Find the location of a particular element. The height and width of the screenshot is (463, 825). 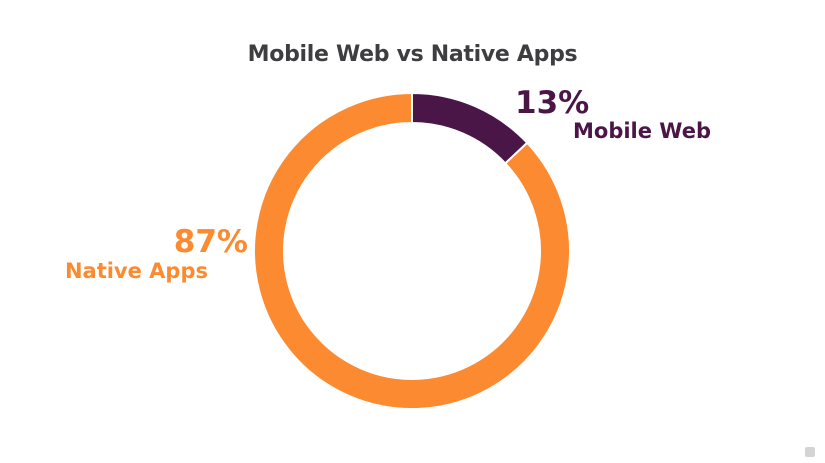

slice-label-native-apps: Native Apps is located at coordinates (136, 271).